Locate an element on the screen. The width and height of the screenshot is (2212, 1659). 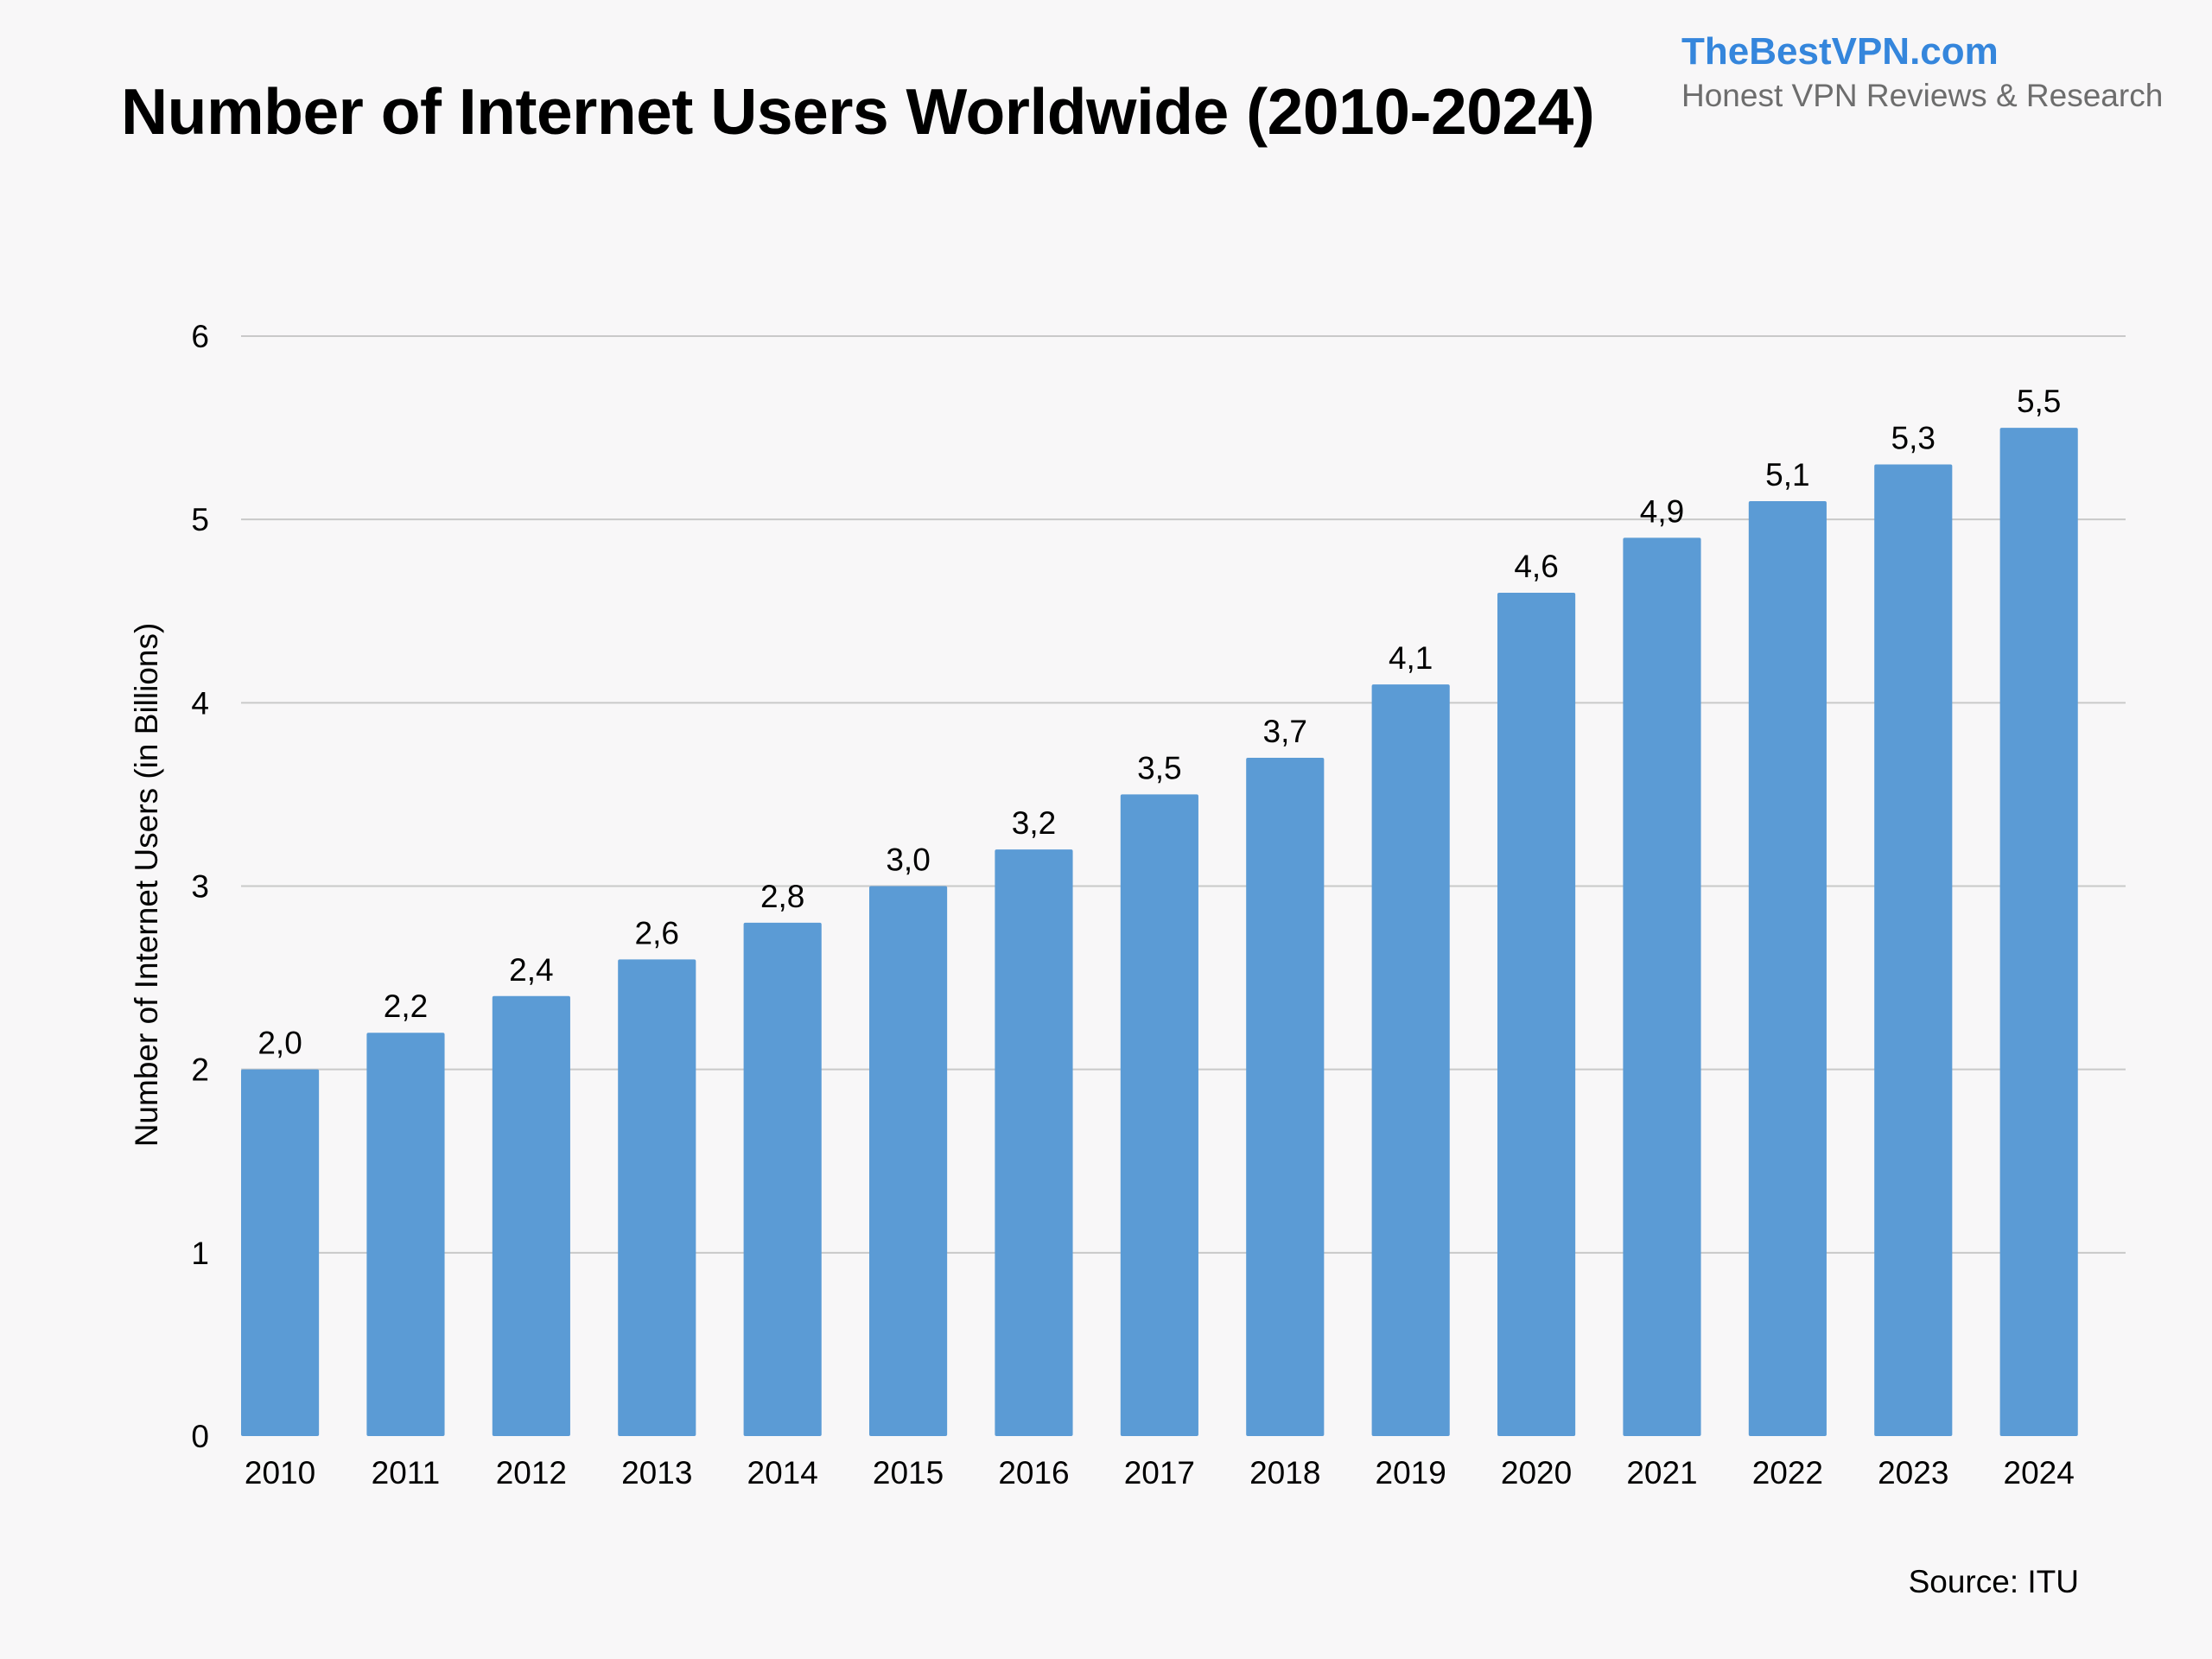
x-tick-label: 2021 is located at coordinates (1661, 1473).